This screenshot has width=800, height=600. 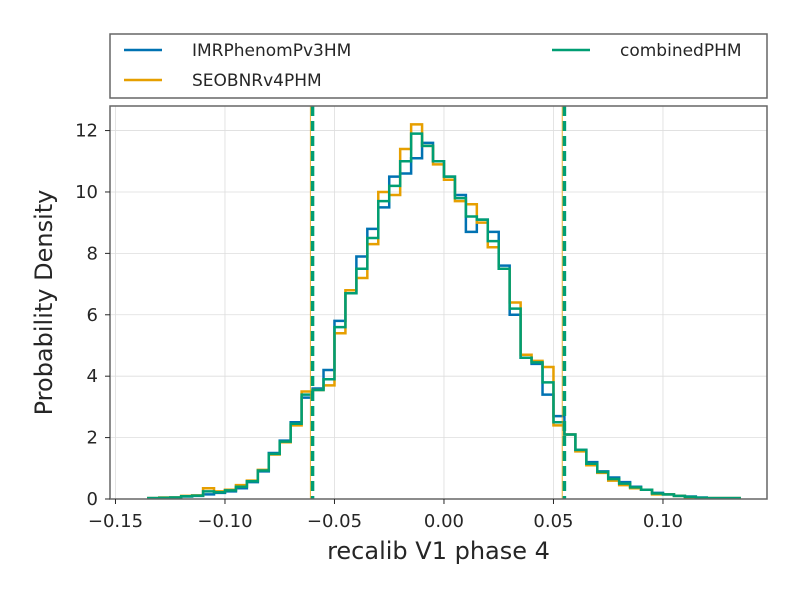 I want to click on x-axis-ticks: −0.15 −0.10 −0.05 0.00 0.05 0.10, so click(x=385, y=515).